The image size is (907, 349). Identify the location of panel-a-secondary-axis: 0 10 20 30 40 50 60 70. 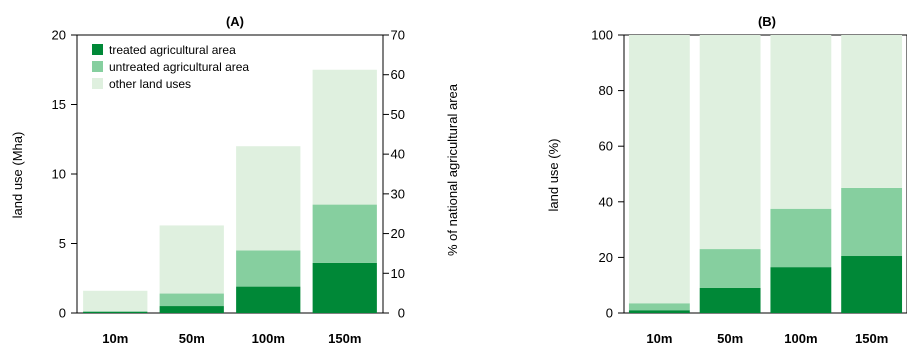
(394, 174).